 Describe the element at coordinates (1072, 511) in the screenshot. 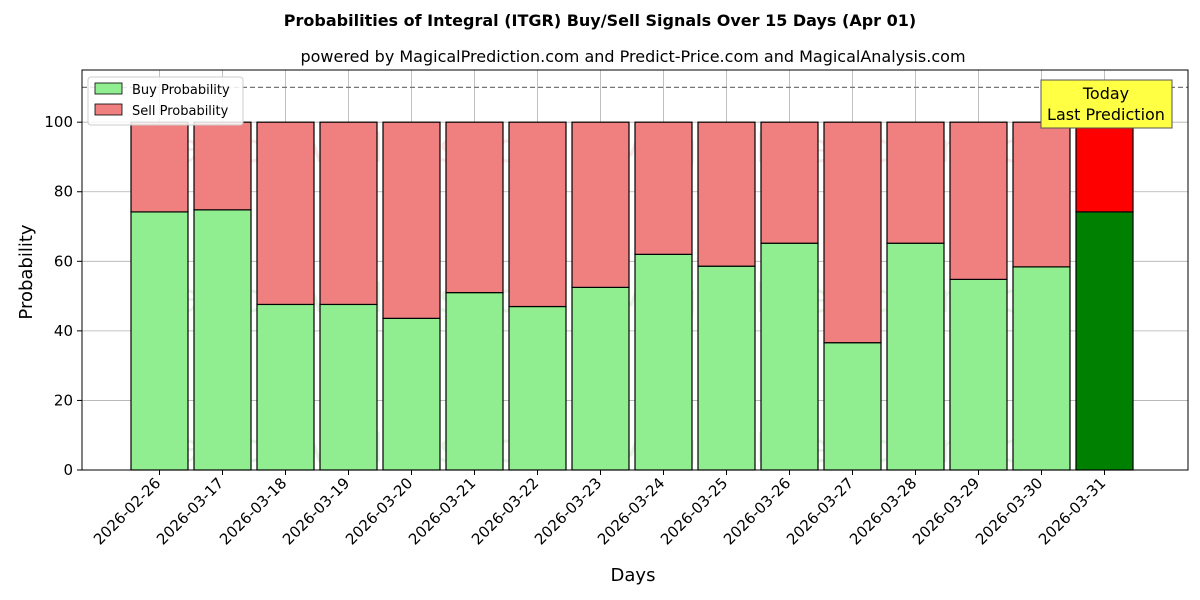

I see `x-tick-label: 2026-03-31` at that location.